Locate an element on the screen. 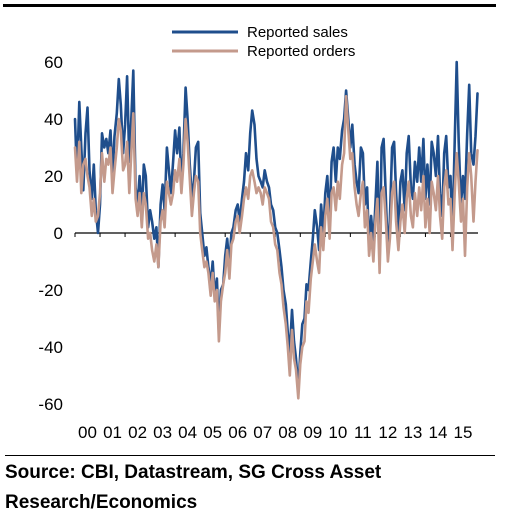 Image resolution: width=506 pixels, height=520 pixels. x-tick-label: 11 is located at coordinates (363, 432).